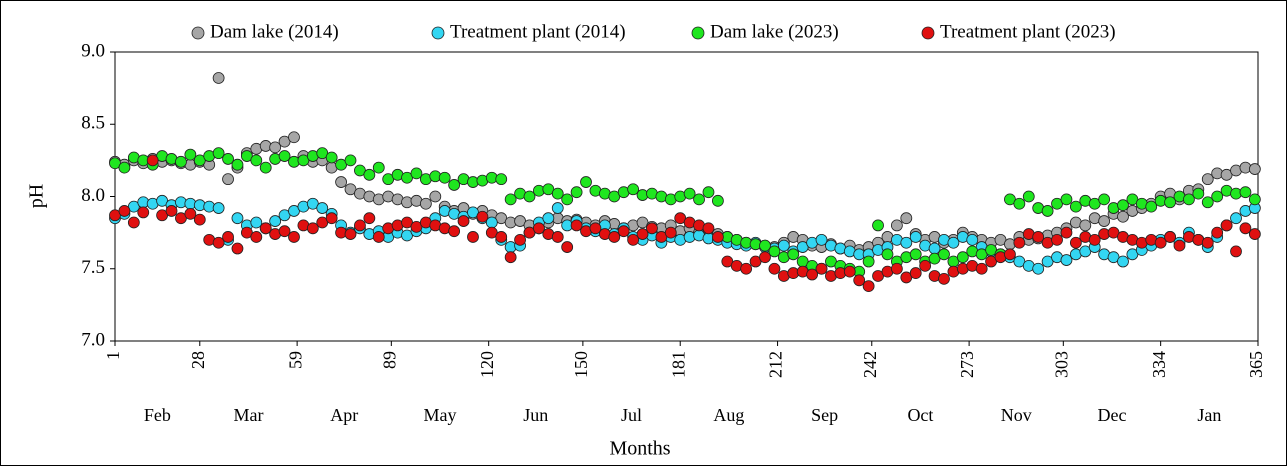 The width and height of the screenshot is (1287, 466). I want to click on y-tick-label: 9.0, so click(93, 50).